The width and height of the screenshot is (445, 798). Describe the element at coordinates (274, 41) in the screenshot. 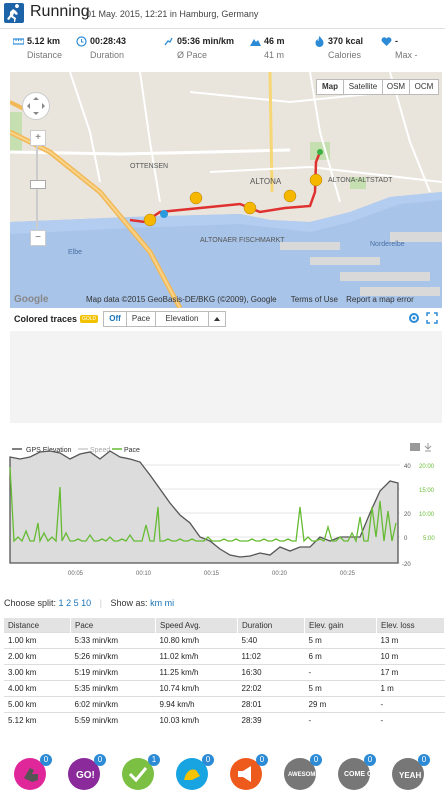

I see `stat-value: 46 m` at that location.